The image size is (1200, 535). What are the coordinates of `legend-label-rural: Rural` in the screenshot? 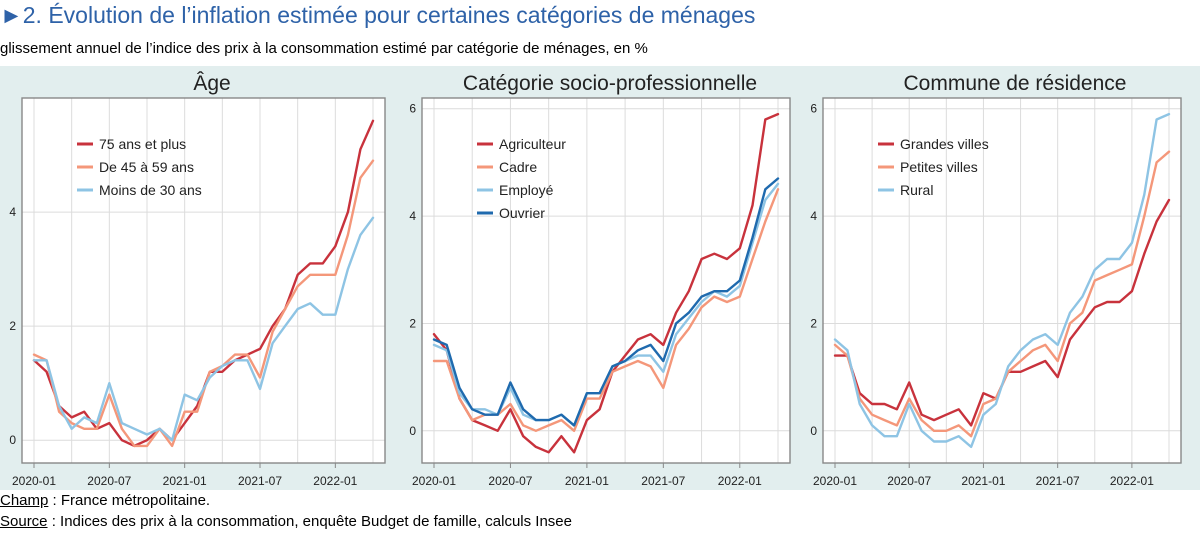 It's located at (916, 190).